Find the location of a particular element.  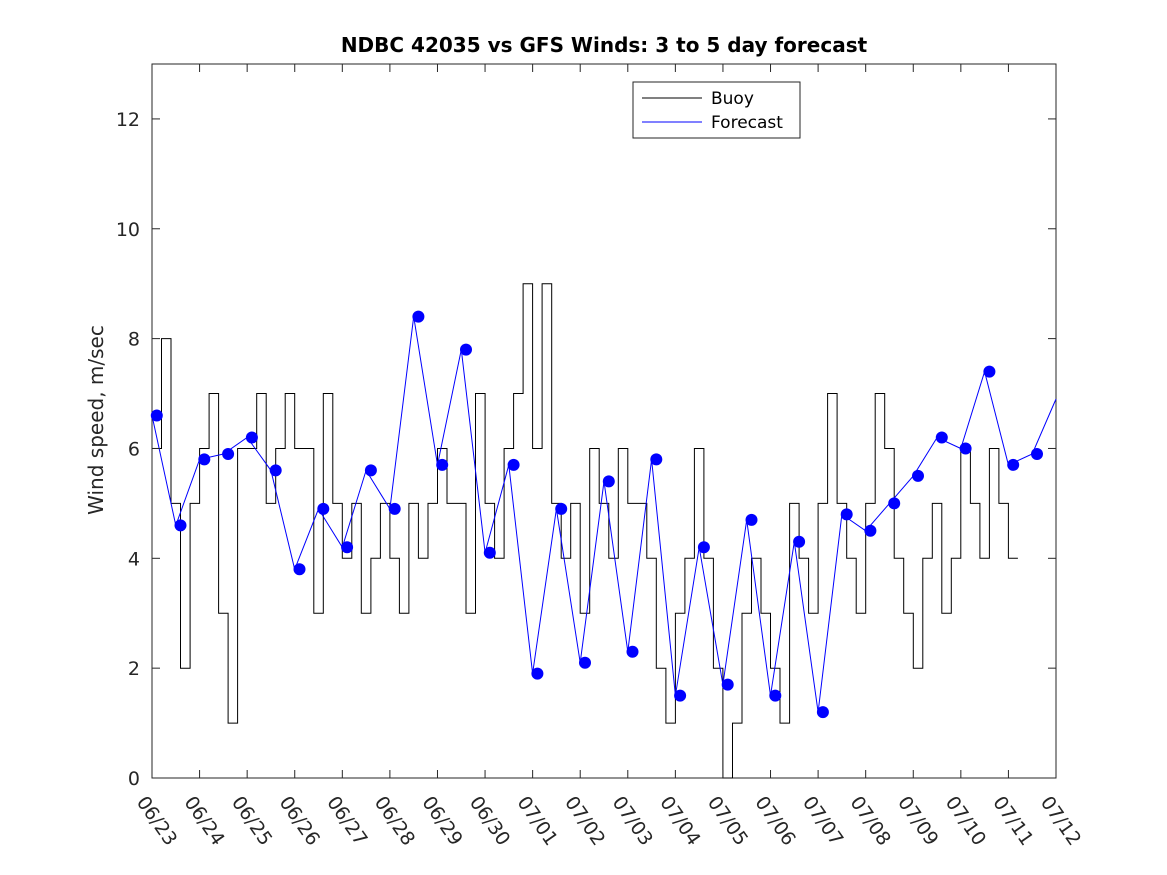

y-axis-label: Wind speed, m/sec is located at coordinates (96, 420).